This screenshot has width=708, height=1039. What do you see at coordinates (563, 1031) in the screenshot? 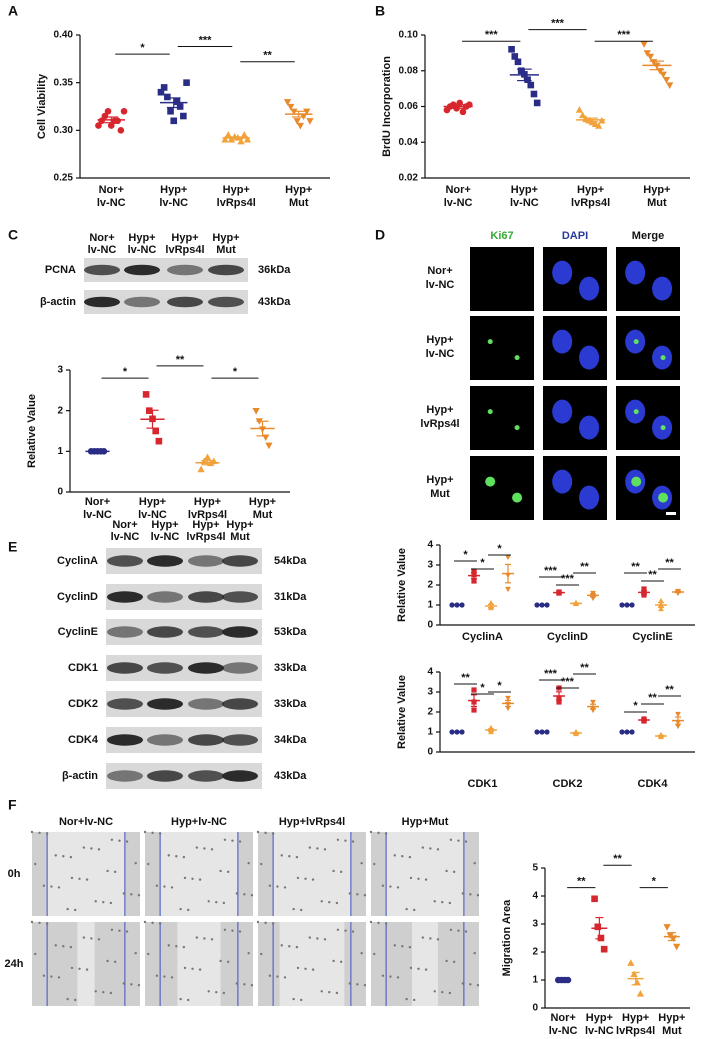
I see `x-tick-label: lv-NC` at bounding box center [563, 1031].